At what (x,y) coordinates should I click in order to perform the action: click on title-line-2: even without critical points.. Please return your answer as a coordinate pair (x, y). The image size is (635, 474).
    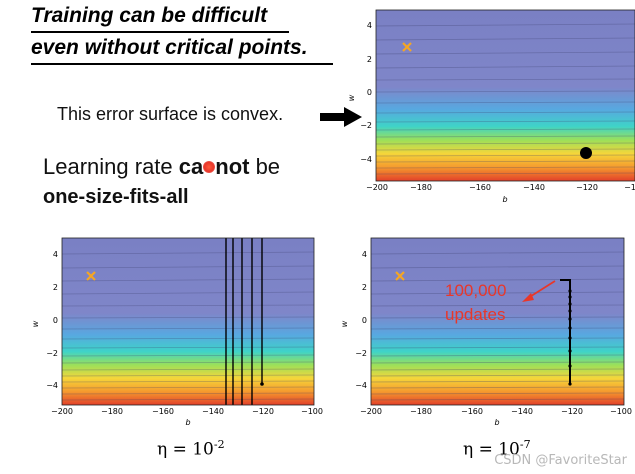
    Looking at the image, I should click on (169, 47).